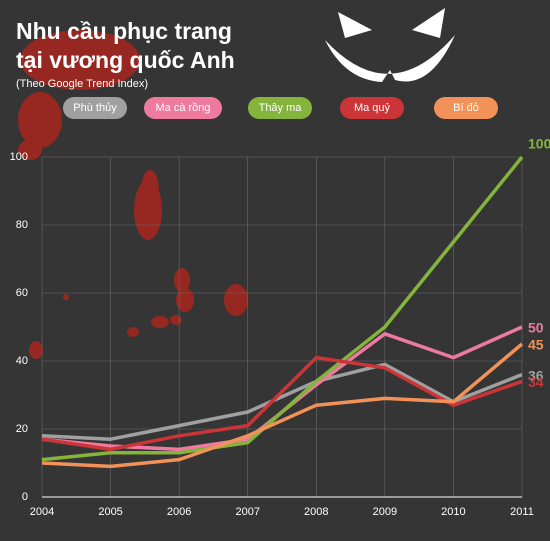  Describe the element at coordinates (124, 31) in the screenshot. I see `chart-title: Nhu cầu phục trang` at that location.